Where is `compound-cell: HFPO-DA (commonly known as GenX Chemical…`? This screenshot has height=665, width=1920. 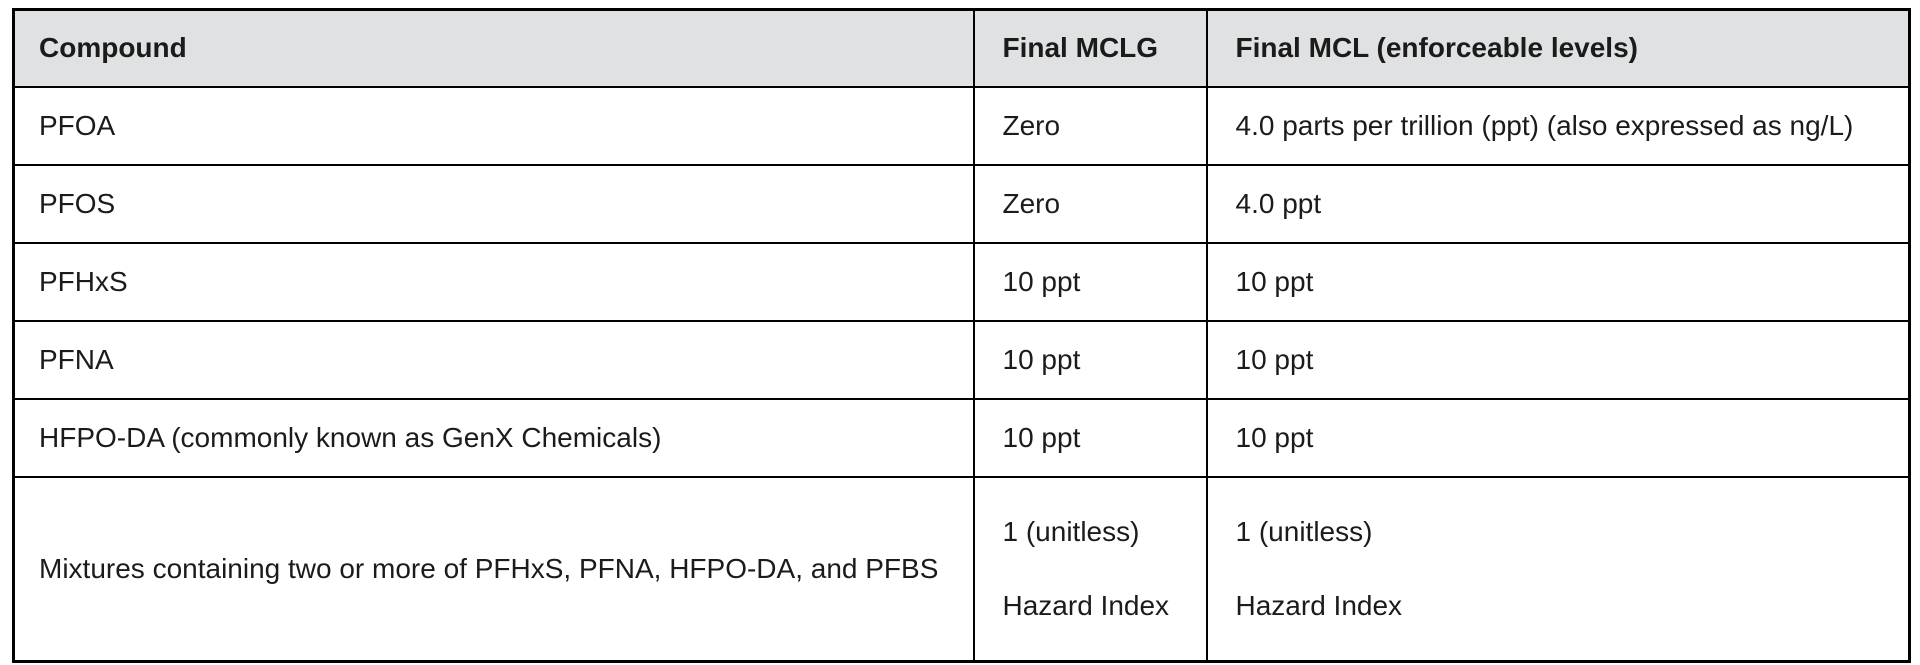
compound-cell: HFPO-DA (commonly known as GenX Chemical… is located at coordinates (493, 437).